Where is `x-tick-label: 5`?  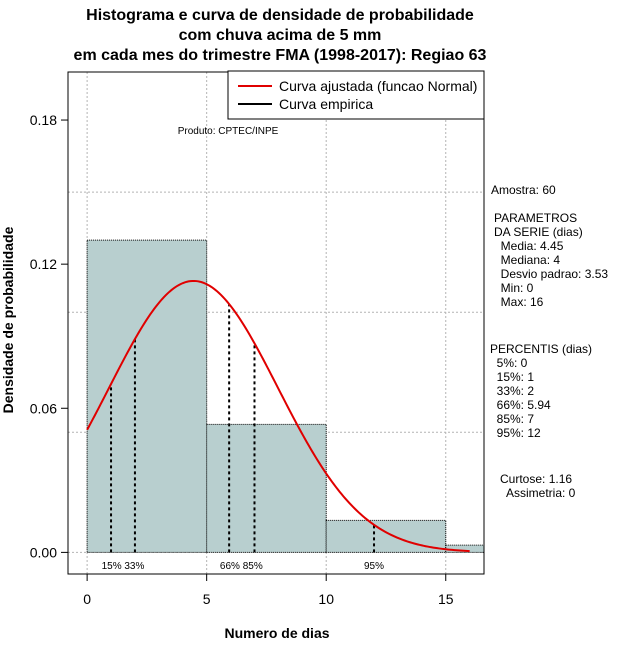 x-tick-label: 5 is located at coordinates (207, 599).